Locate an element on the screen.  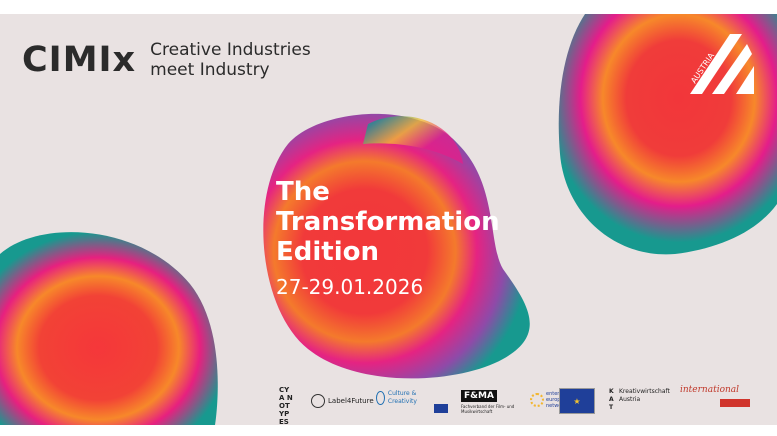
label4future-icon is located at coordinates (318, 401).